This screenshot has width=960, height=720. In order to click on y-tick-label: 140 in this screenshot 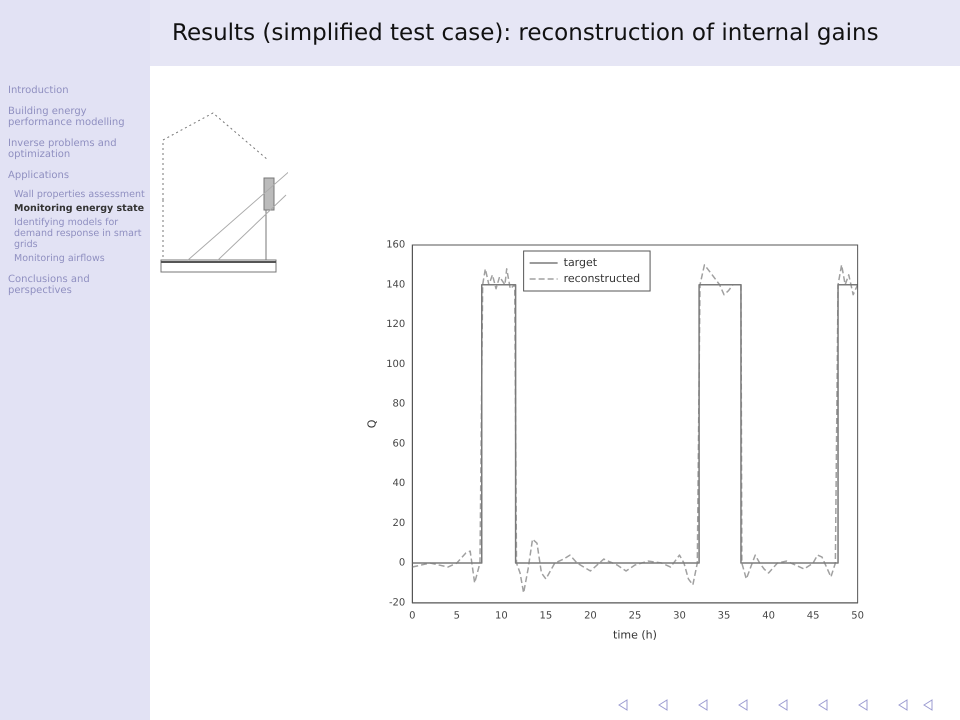, I will do `click(396, 284)`.